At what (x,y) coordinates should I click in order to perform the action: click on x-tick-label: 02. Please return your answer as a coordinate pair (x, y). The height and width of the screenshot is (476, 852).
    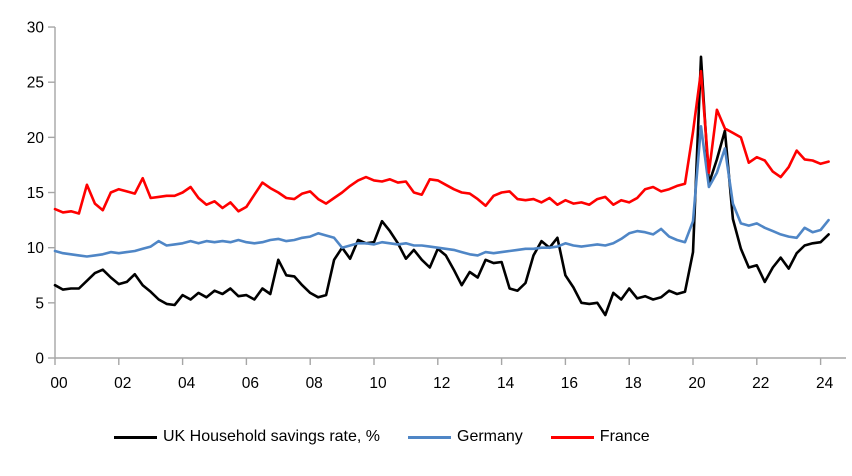
    Looking at the image, I should click on (122, 383).